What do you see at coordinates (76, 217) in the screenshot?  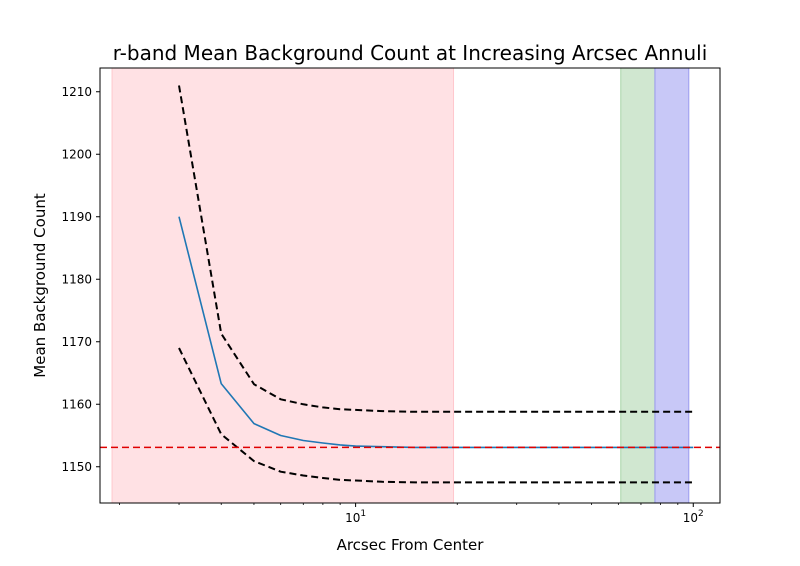 I see `y-tick-label-5: 1190` at bounding box center [76, 217].